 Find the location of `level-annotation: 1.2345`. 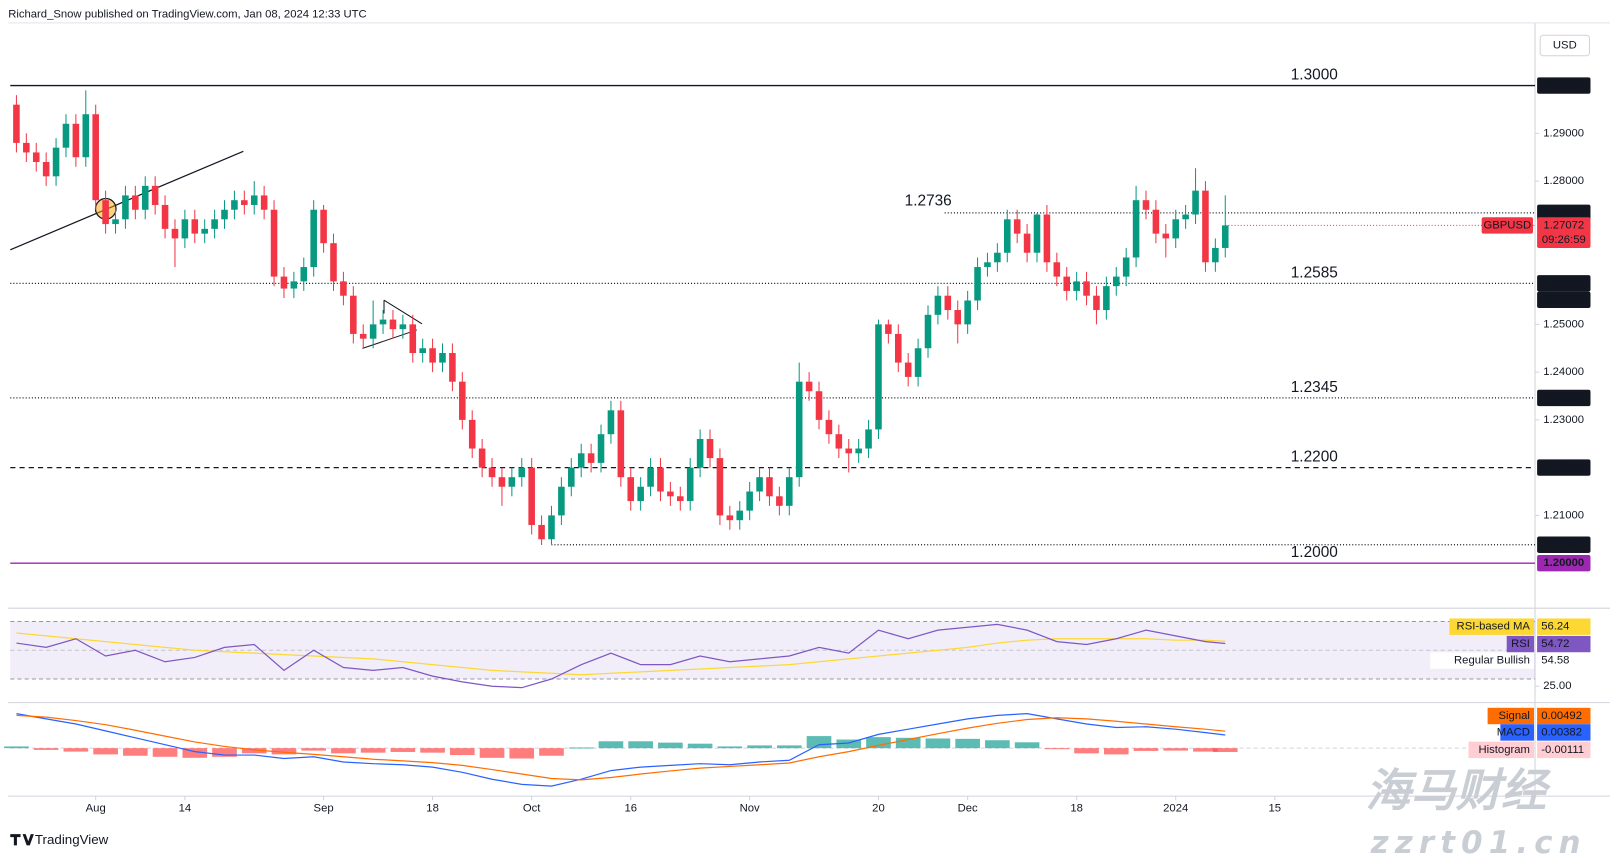

level-annotation: 1.2345 is located at coordinates (1314, 387).